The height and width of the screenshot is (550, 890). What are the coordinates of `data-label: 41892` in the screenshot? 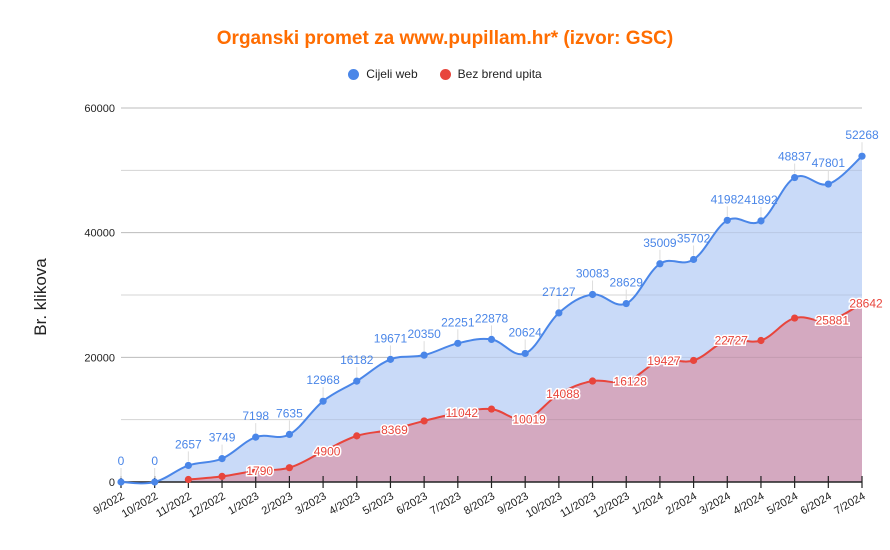 It's located at (761, 200).